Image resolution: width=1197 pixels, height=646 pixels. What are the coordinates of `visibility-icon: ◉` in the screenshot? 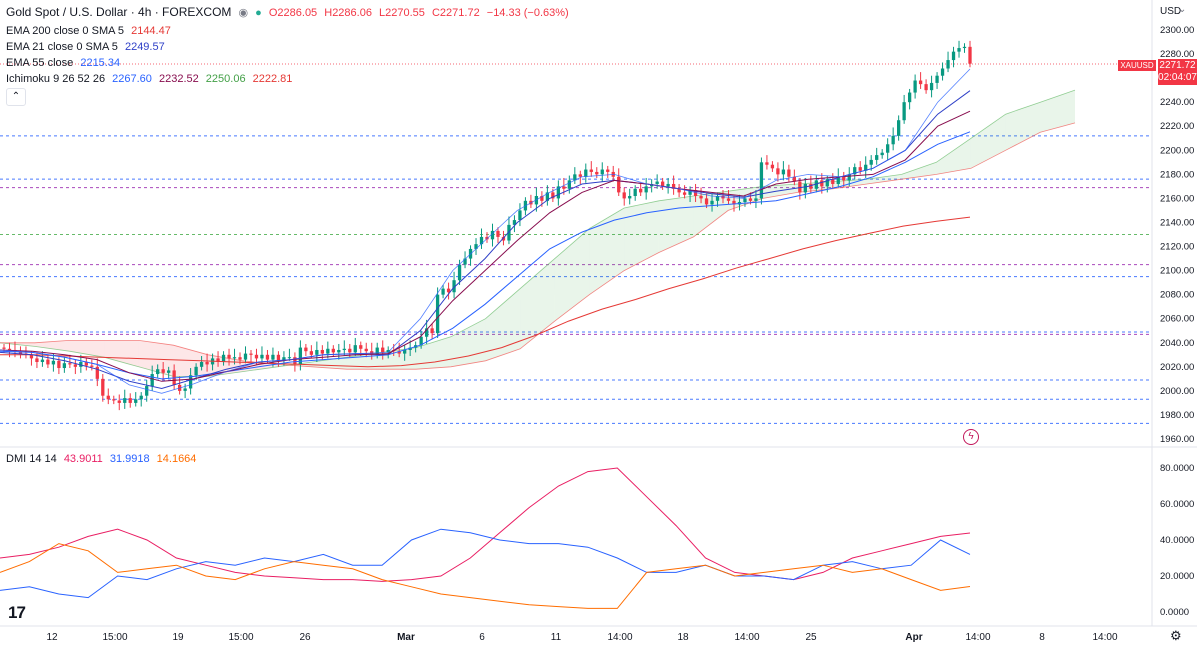 It's located at (243, 13).